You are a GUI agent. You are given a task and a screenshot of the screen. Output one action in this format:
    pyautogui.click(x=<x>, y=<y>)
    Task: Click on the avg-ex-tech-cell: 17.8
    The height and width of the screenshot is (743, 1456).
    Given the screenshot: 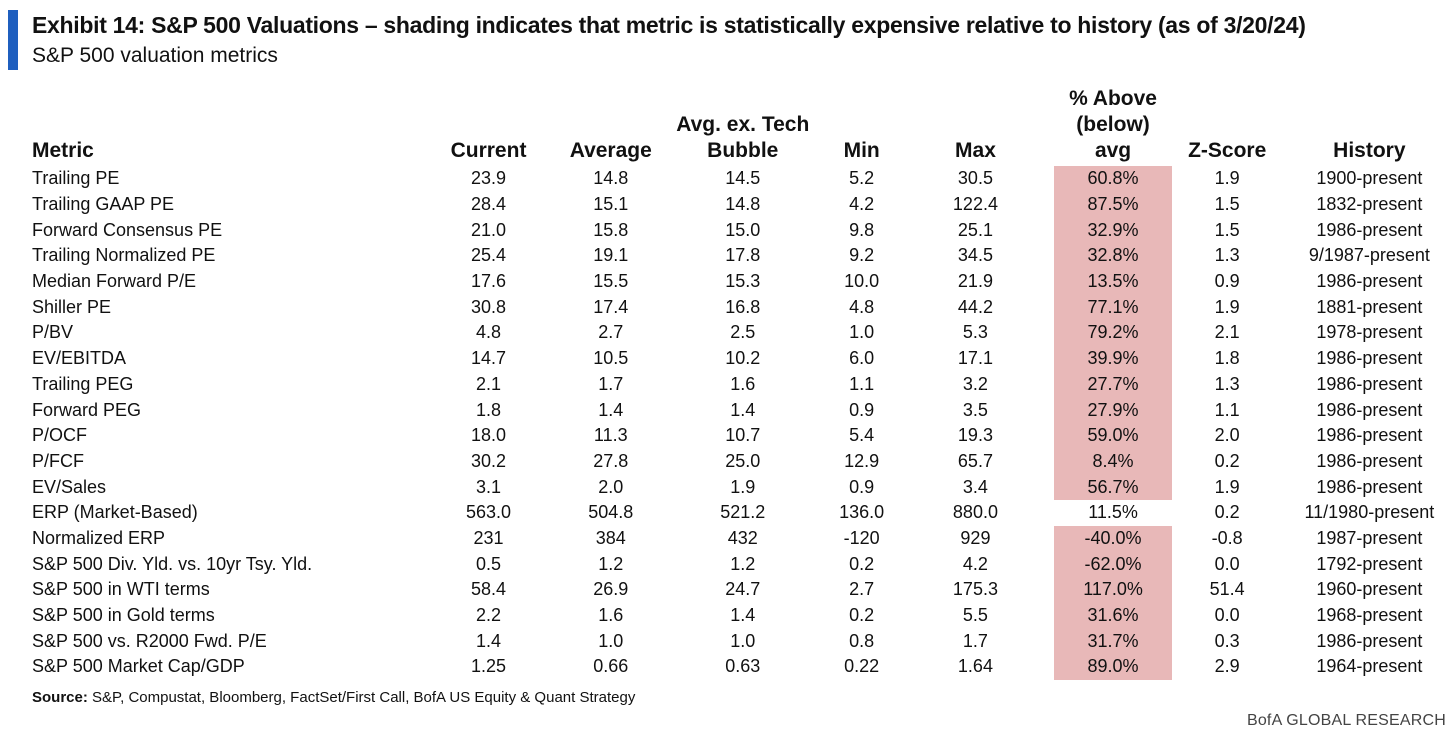 What is the action you would take?
    pyautogui.click(x=743, y=255)
    